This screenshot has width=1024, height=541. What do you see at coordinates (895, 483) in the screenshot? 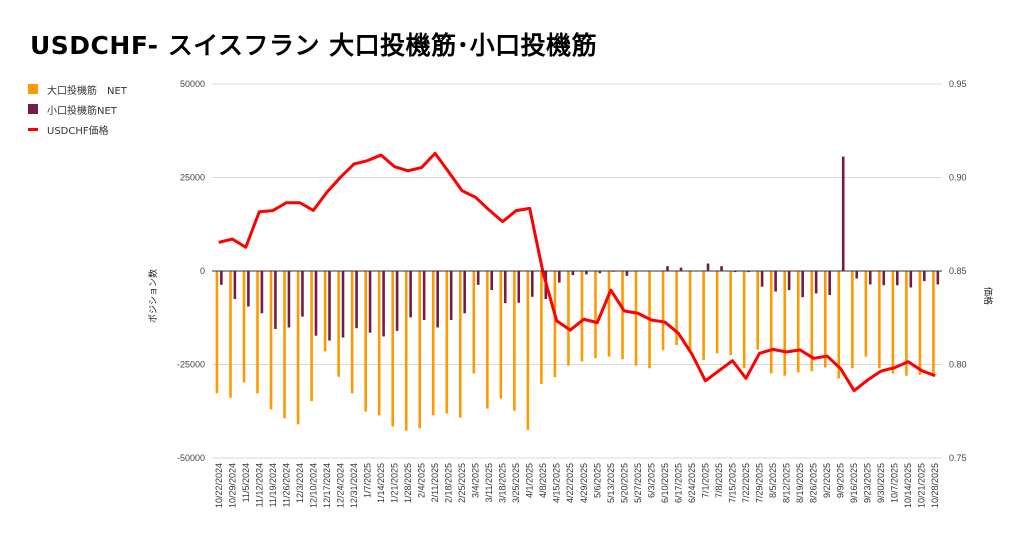
I see `x-tick-label: 10/7/2025` at bounding box center [895, 483].